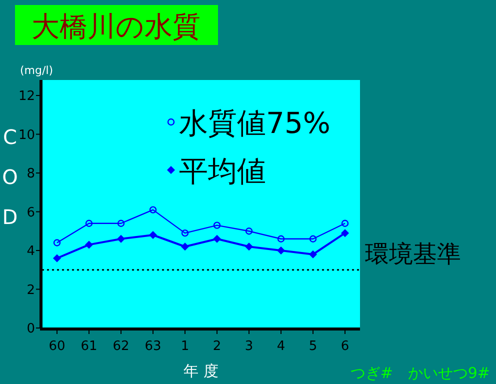 Image resolution: width=496 pixels, height=384 pixels. I want to click on x-tick-label: 2, so click(217, 346).